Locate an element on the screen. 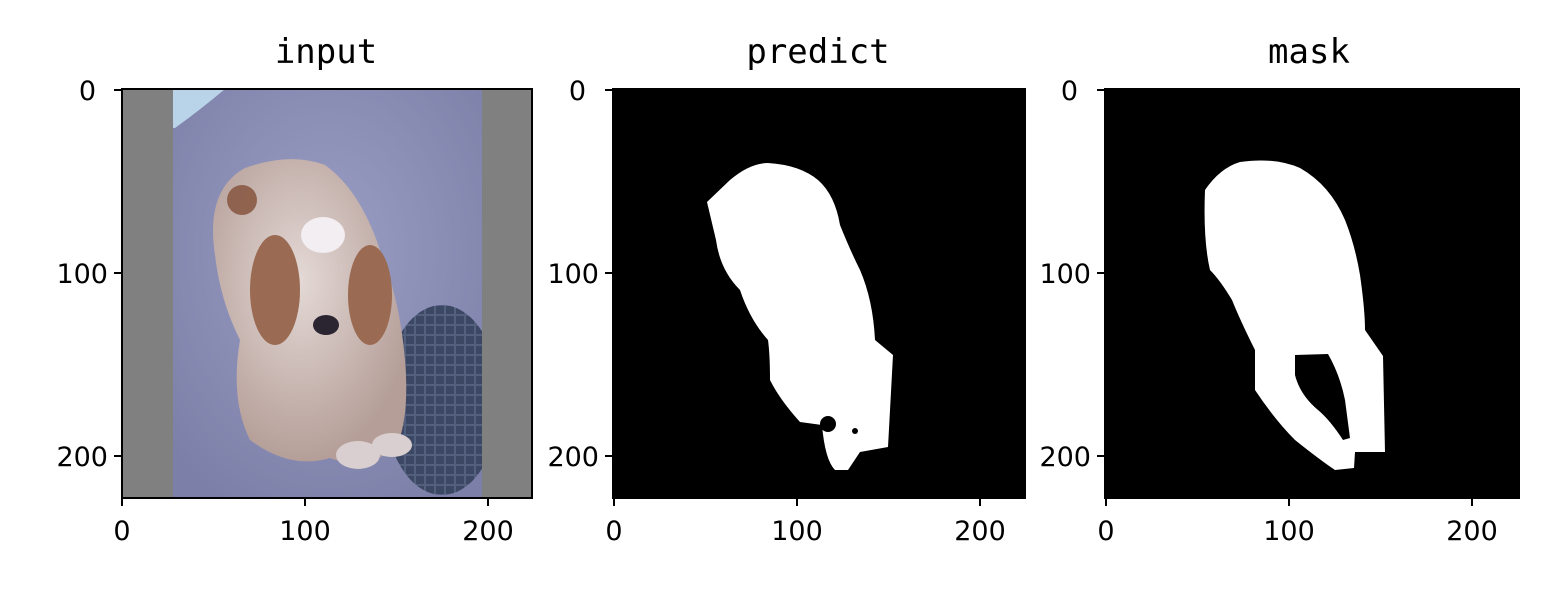 The image size is (1546, 591). panel-title: mask is located at coordinates (1309, 52).